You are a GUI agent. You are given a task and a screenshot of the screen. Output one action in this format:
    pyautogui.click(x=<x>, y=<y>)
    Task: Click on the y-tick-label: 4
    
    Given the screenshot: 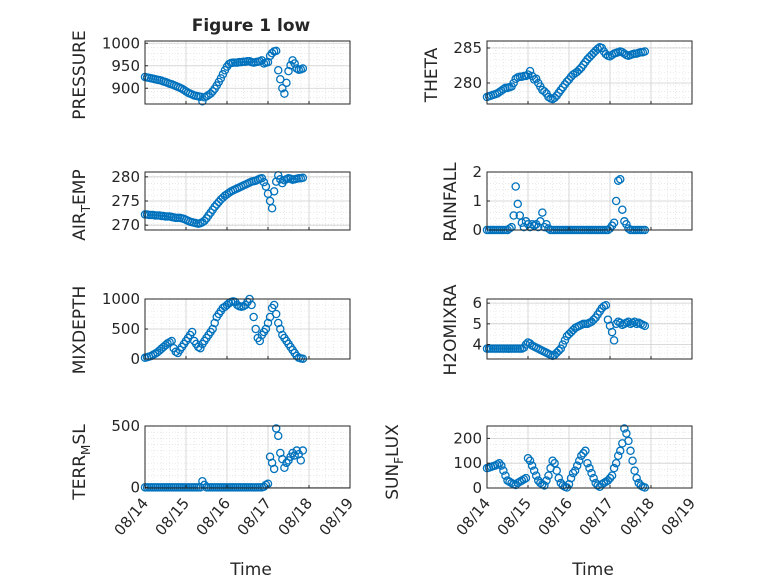 What is the action you would take?
    pyautogui.click(x=477, y=345)
    